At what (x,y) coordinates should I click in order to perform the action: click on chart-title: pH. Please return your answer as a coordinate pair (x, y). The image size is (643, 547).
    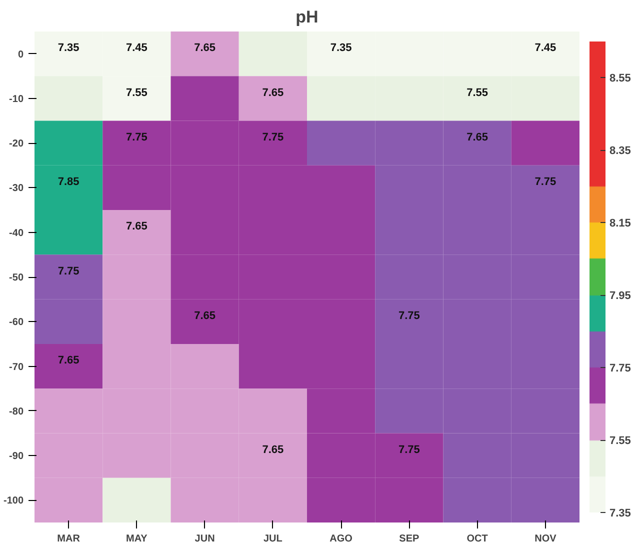
    Looking at the image, I should click on (307, 17).